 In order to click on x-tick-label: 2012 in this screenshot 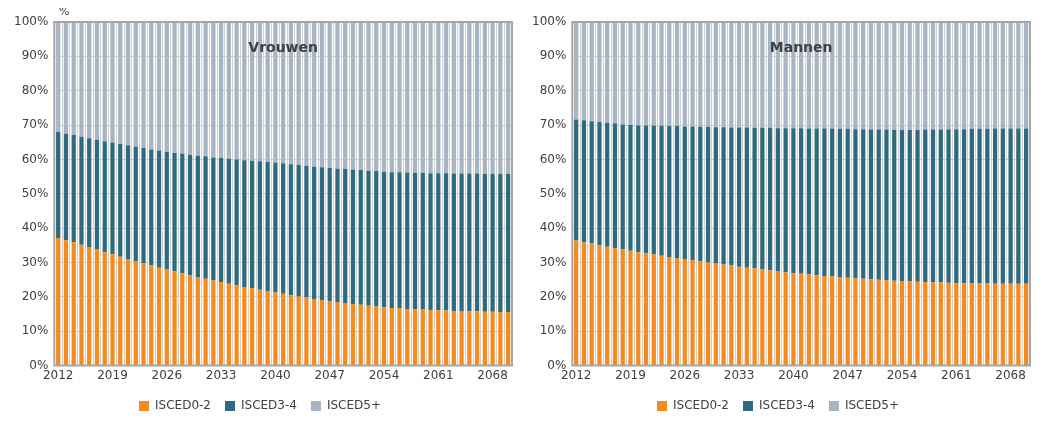, I will do `click(576, 374)`.